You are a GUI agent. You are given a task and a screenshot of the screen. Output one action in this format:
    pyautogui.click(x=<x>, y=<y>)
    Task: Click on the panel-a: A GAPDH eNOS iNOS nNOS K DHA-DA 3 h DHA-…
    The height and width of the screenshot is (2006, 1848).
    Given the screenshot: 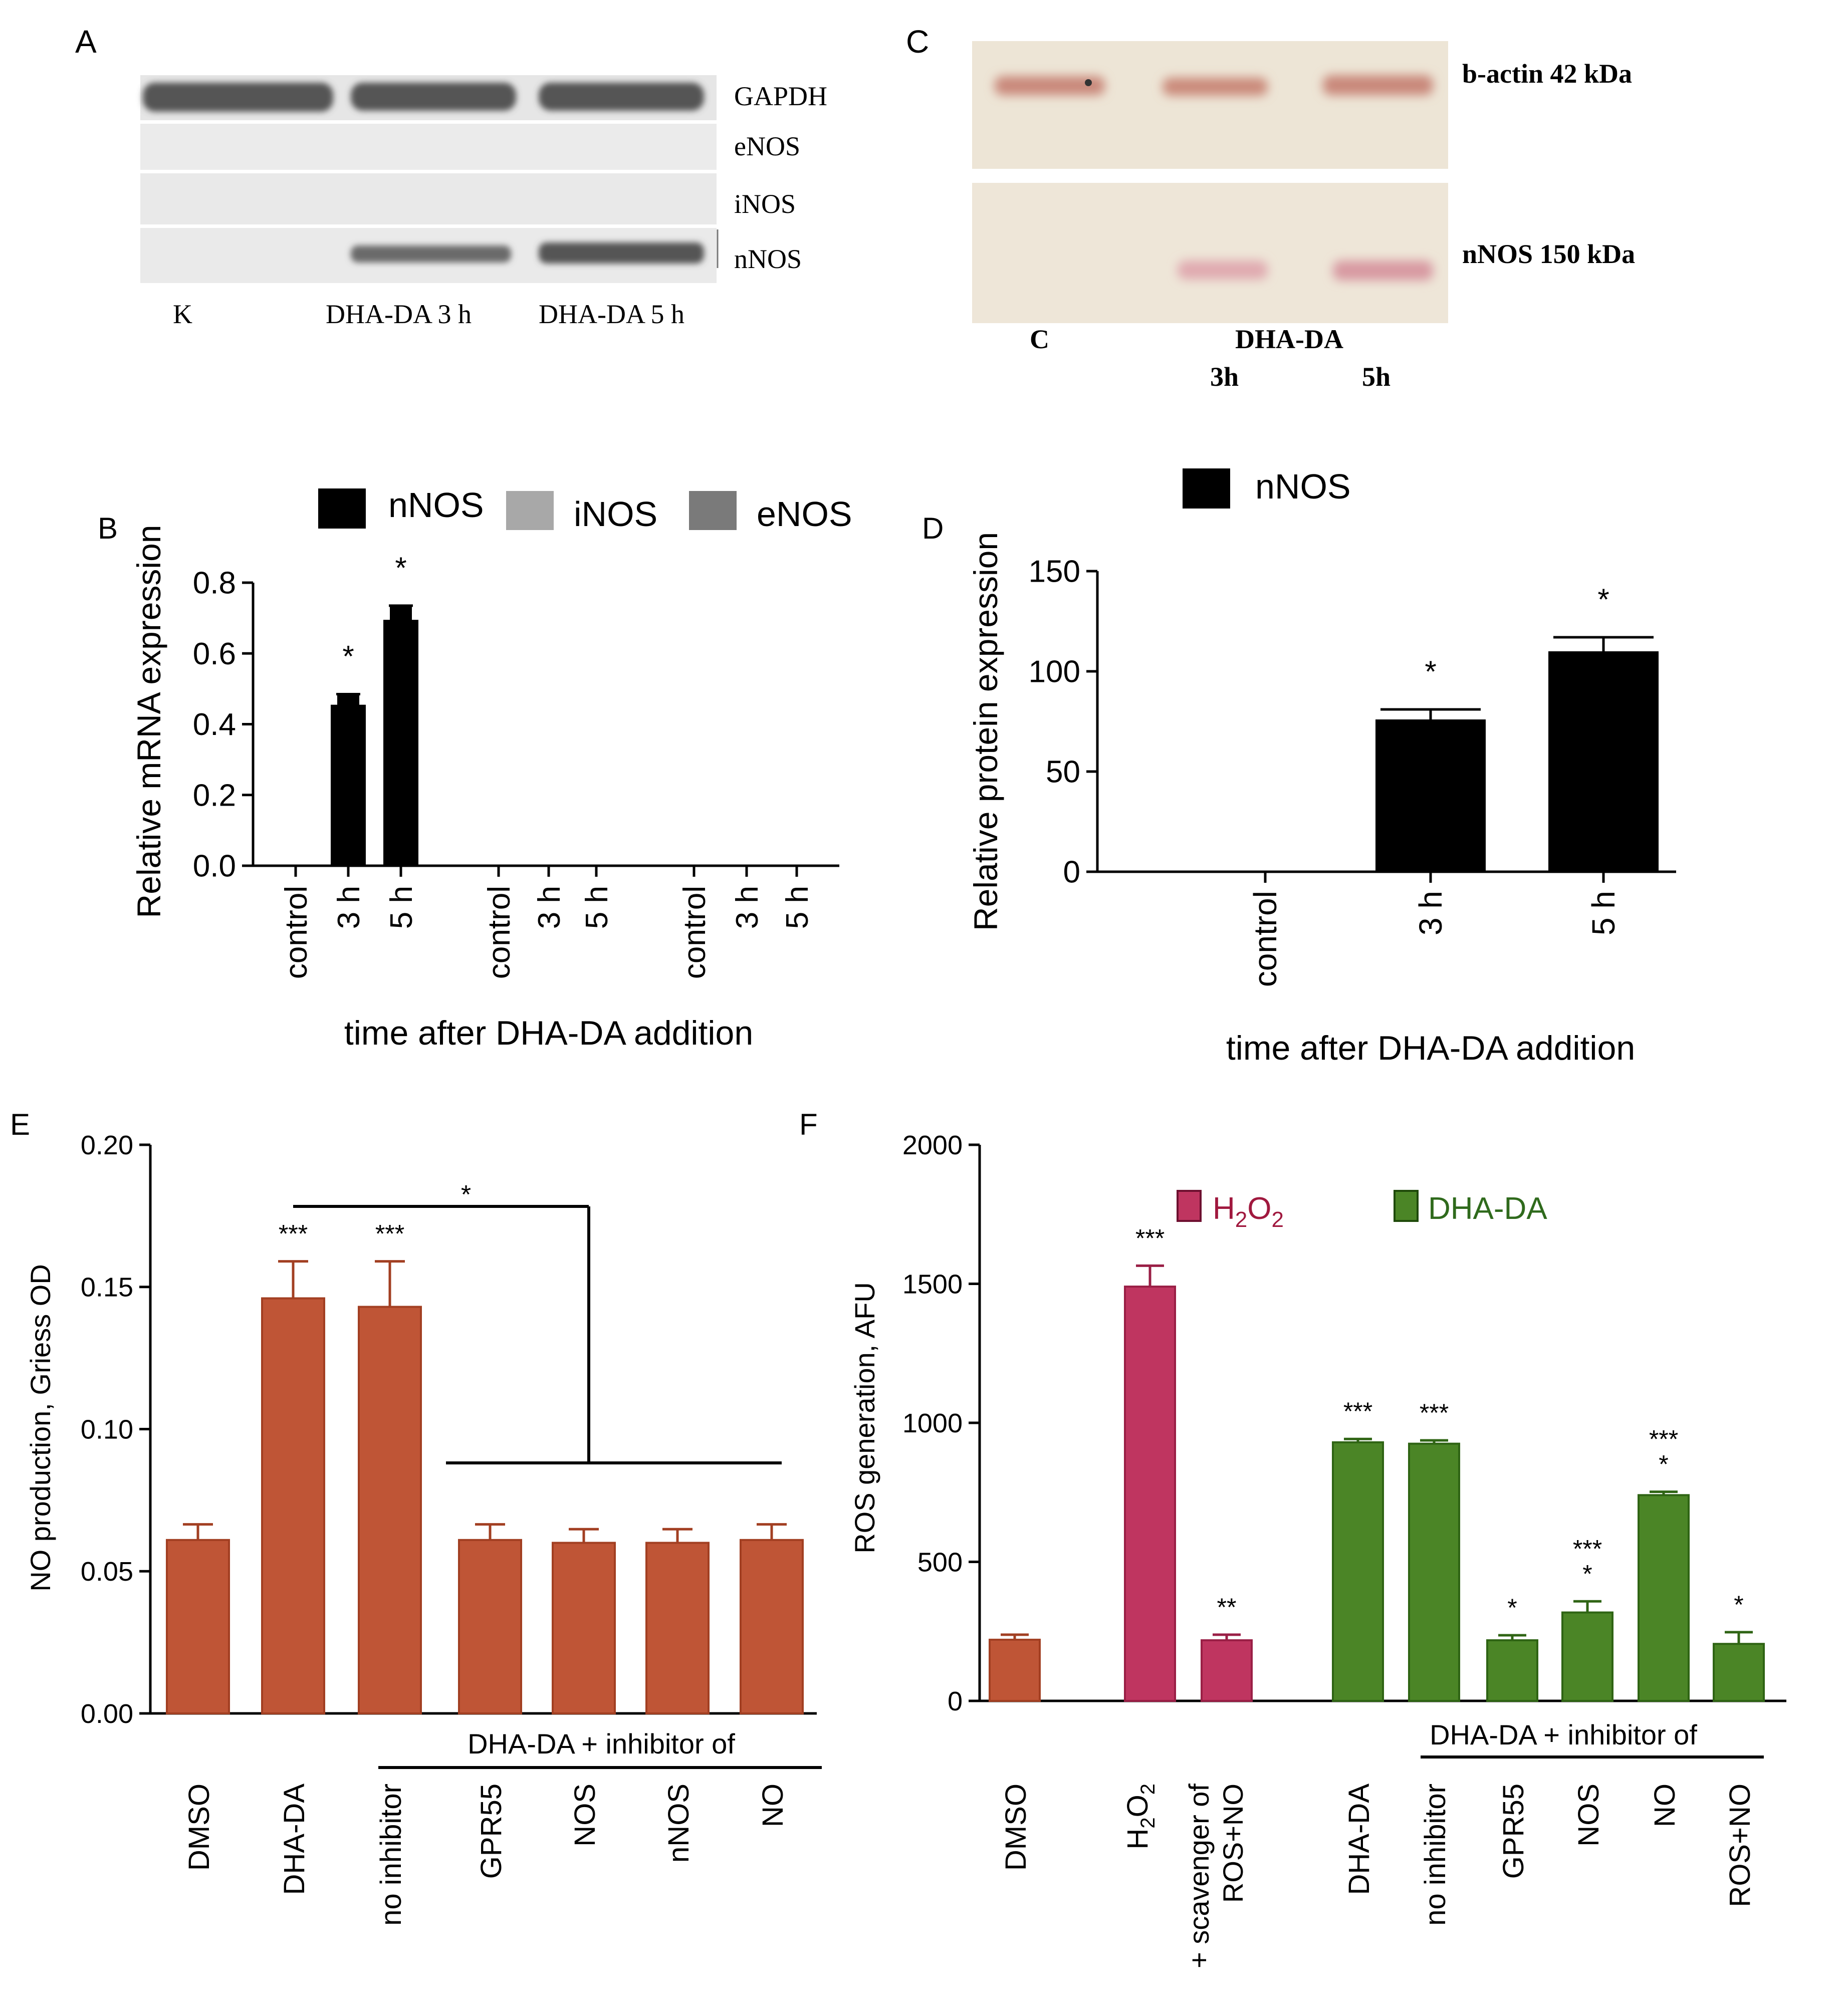 What is the action you would take?
    pyautogui.click(x=451, y=176)
    